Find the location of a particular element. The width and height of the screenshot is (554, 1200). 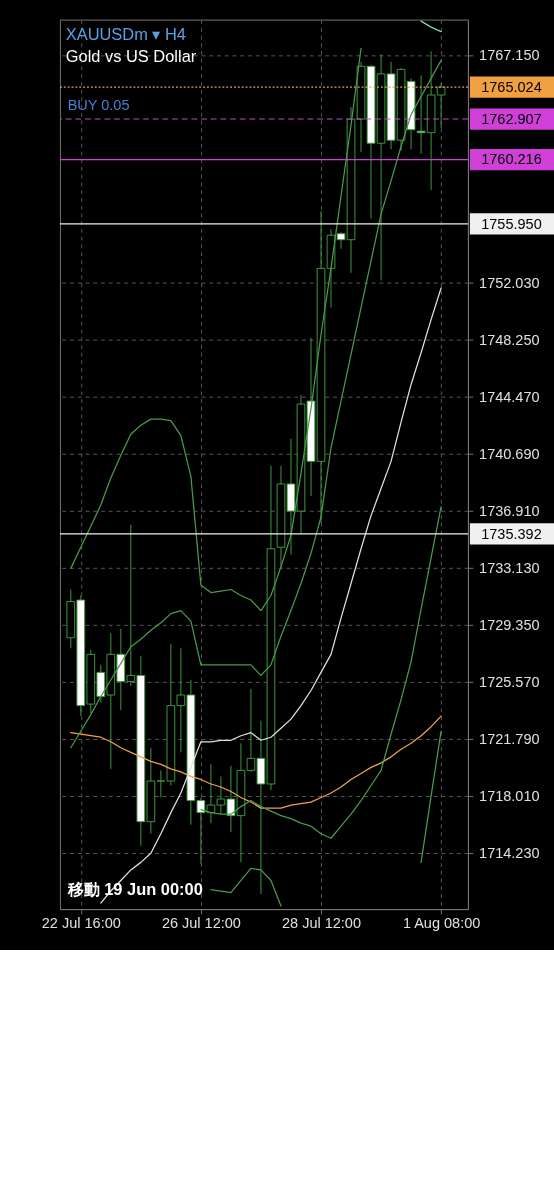

ref-line-label: 1762.907 is located at coordinates (511, 118).